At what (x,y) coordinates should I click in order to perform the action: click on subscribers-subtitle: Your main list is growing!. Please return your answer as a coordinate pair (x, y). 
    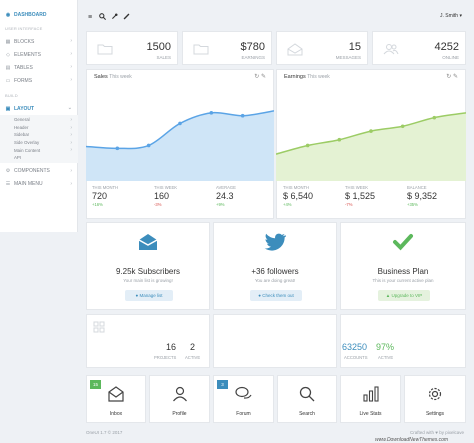
    Looking at the image, I should click on (148, 280).